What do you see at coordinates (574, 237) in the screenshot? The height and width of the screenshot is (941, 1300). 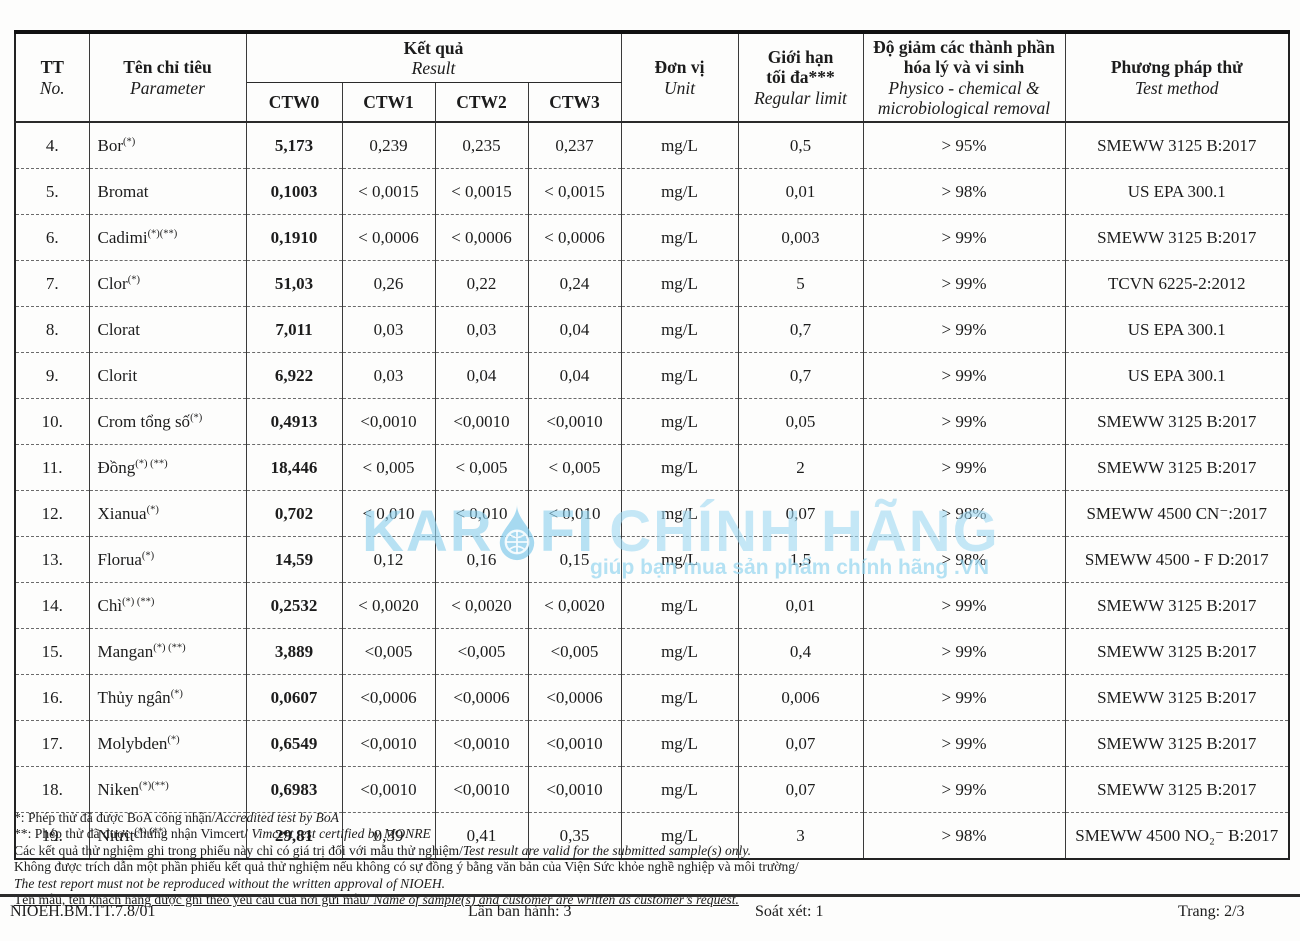 I see `result-ctw3-cell: < 0,0006` at bounding box center [574, 237].